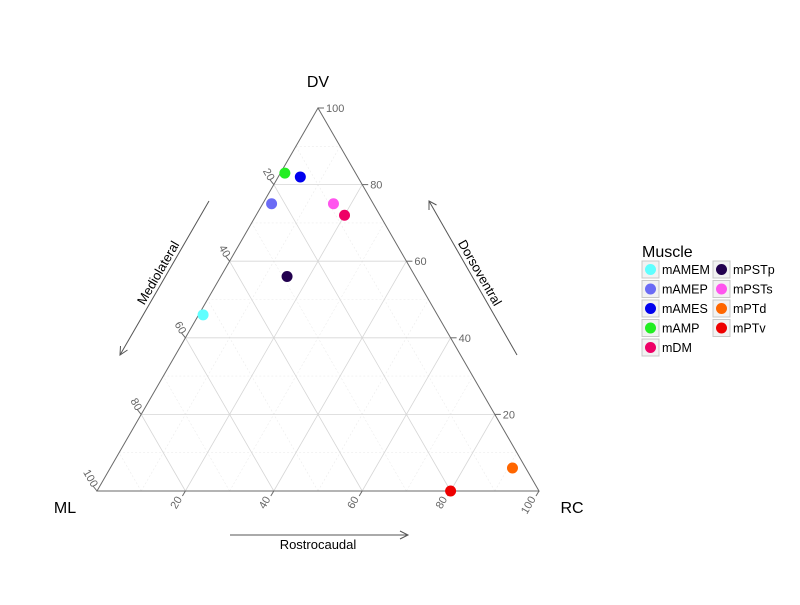  What do you see at coordinates (287, 277) in the screenshot?
I see `data-point-mPSTp` at bounding box center [287, 277].